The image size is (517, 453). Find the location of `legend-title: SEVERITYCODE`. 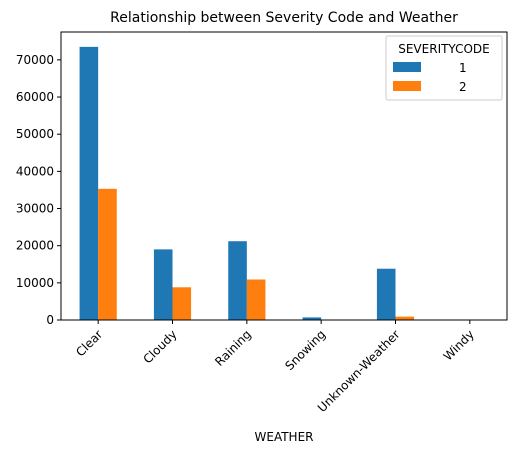

legend-title: SEVERITYCODE is located at coordinates (444, 49).